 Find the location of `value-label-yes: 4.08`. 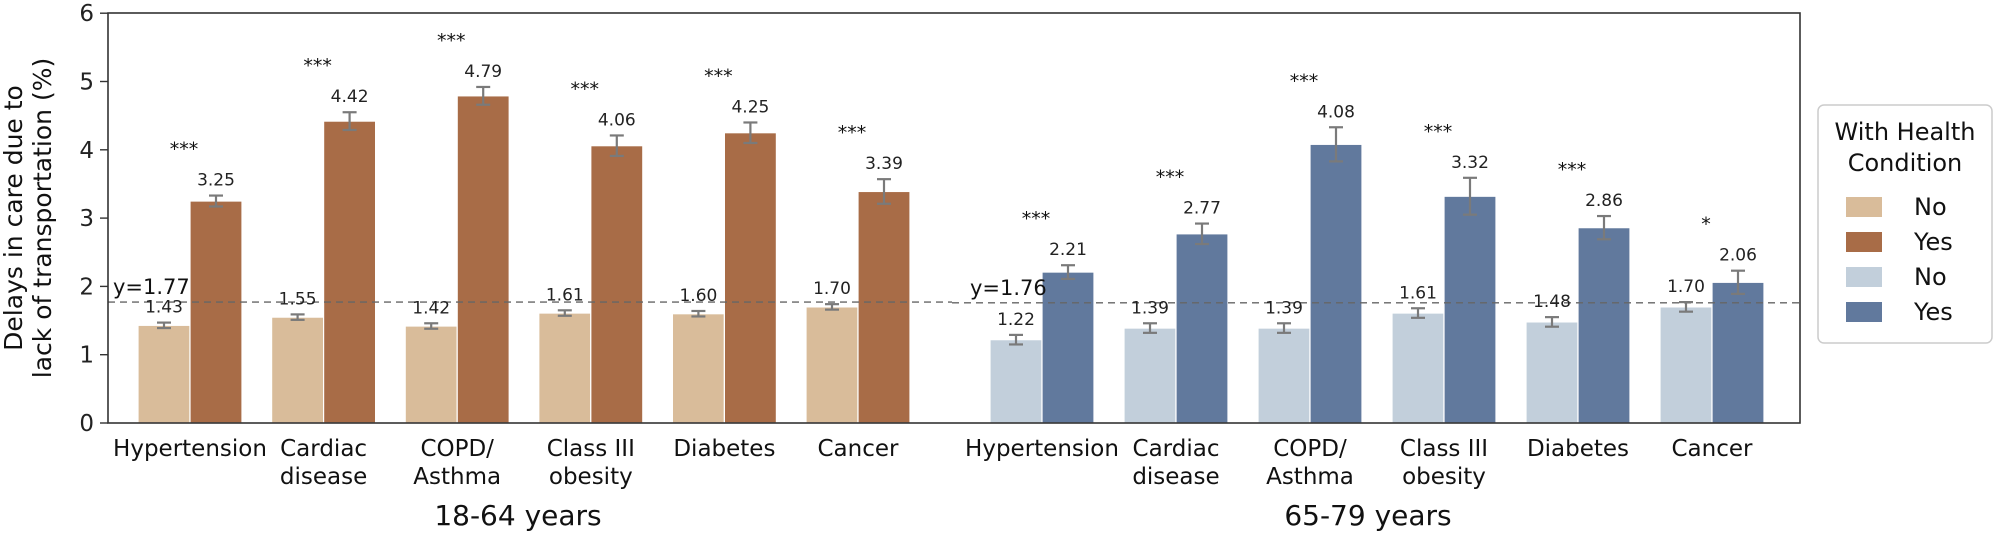

value-label-yes: 4.08 is located at coordinates (1336, 112).